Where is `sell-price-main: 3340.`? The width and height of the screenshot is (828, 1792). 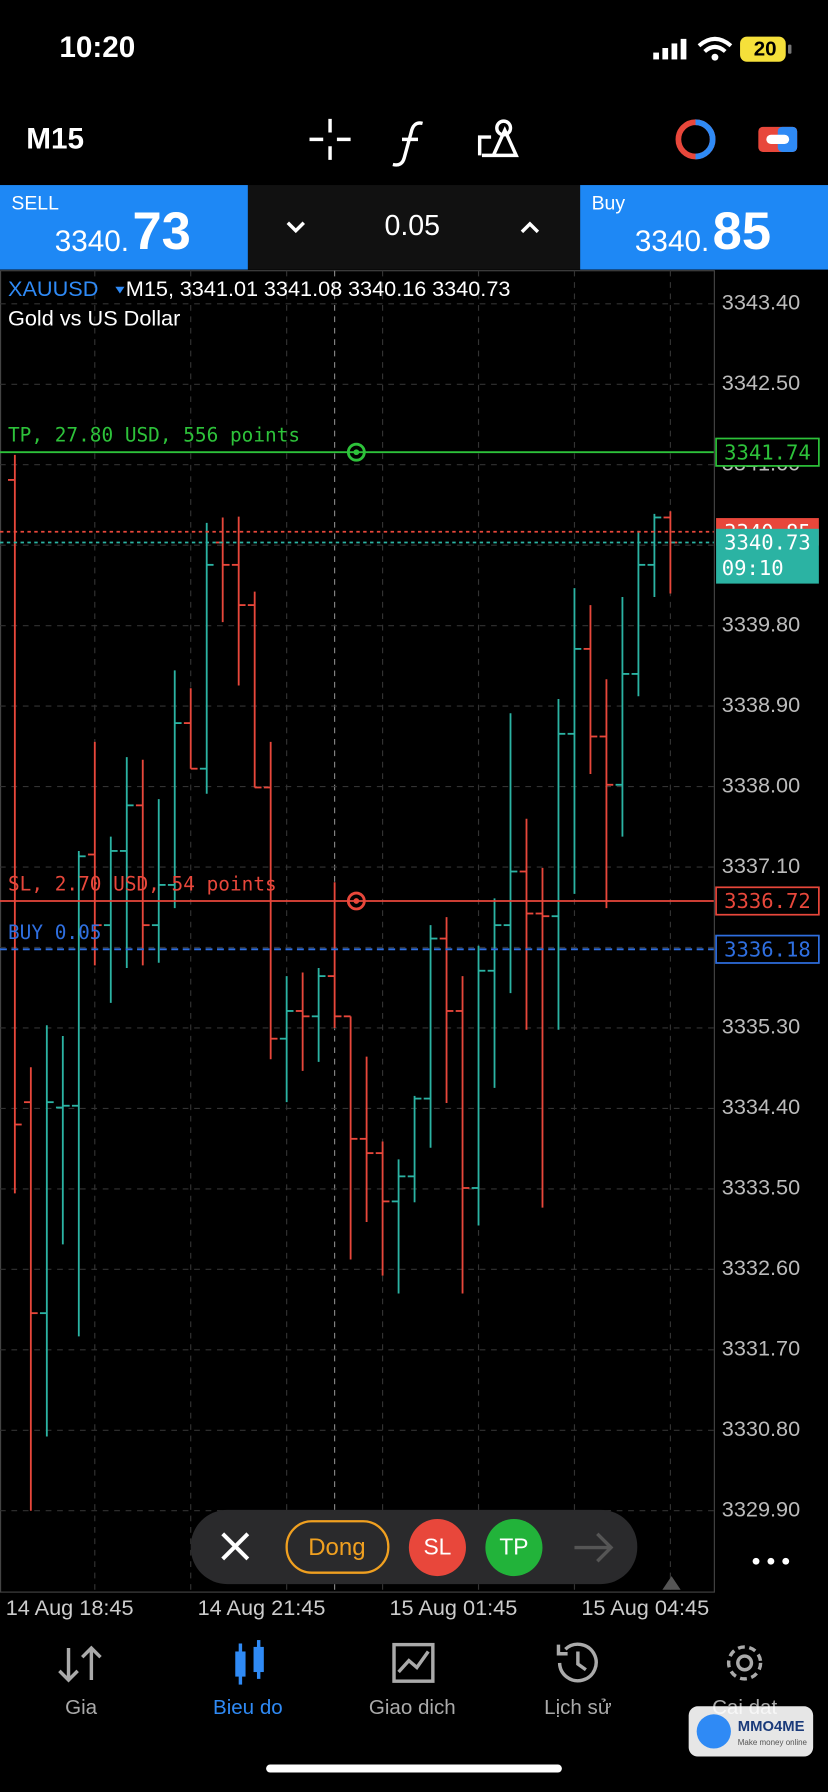 sell-price-main: 3340. is located at coordinates (92, 241).